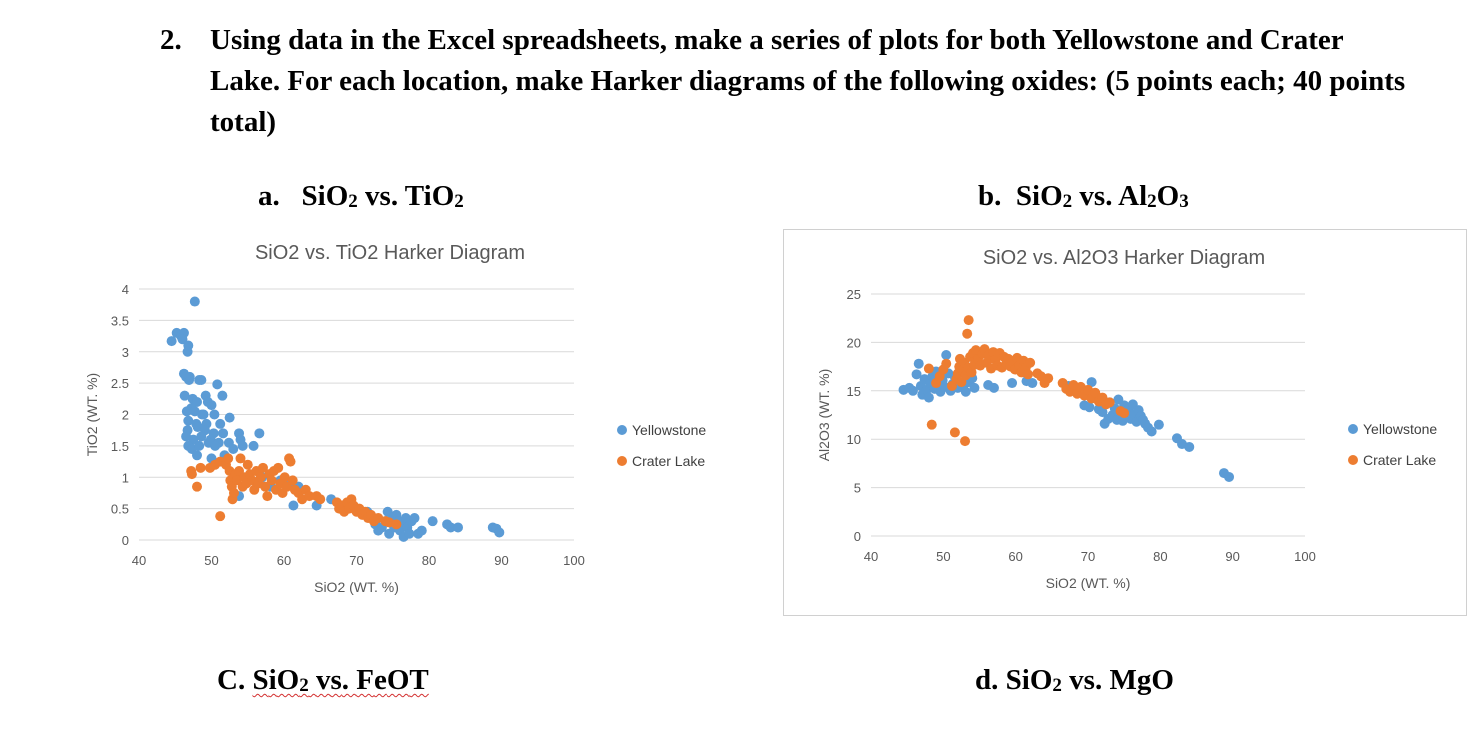  I want to click on tio2-legend-yellowstone-label: Yellowstone, so click(669, 430).